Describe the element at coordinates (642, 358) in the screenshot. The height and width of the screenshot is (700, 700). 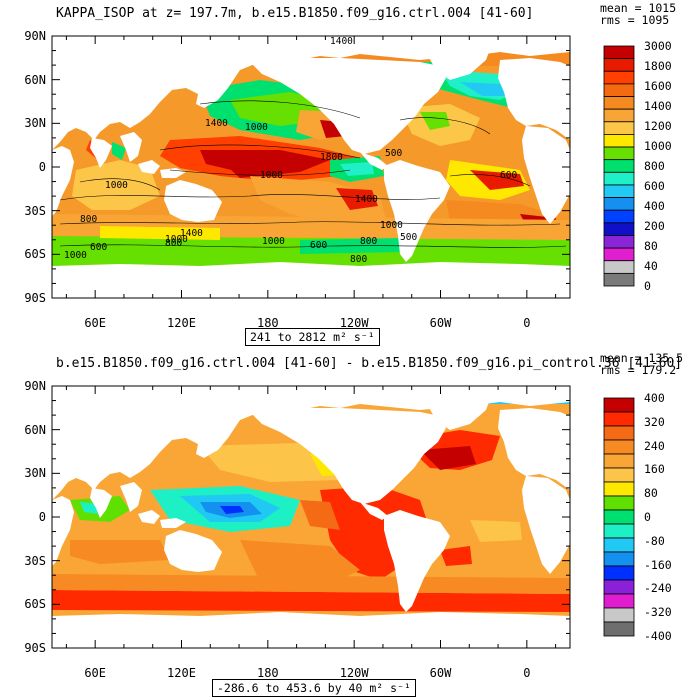
I see `bottom-stat-mean: mean = 135.5` at that location.